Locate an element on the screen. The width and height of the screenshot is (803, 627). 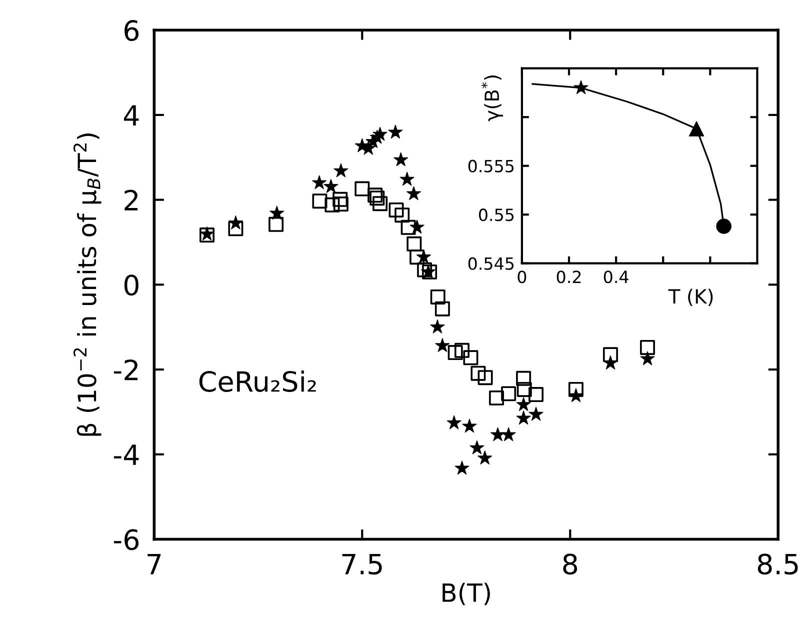
y-tick-label: 2 is located at coordinates (131, 200).